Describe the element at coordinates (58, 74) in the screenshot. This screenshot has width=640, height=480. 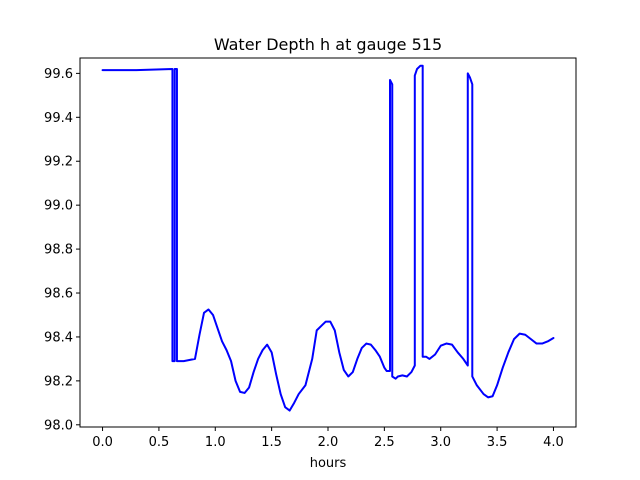
I see `y-tick-label: 99.6` at that location.